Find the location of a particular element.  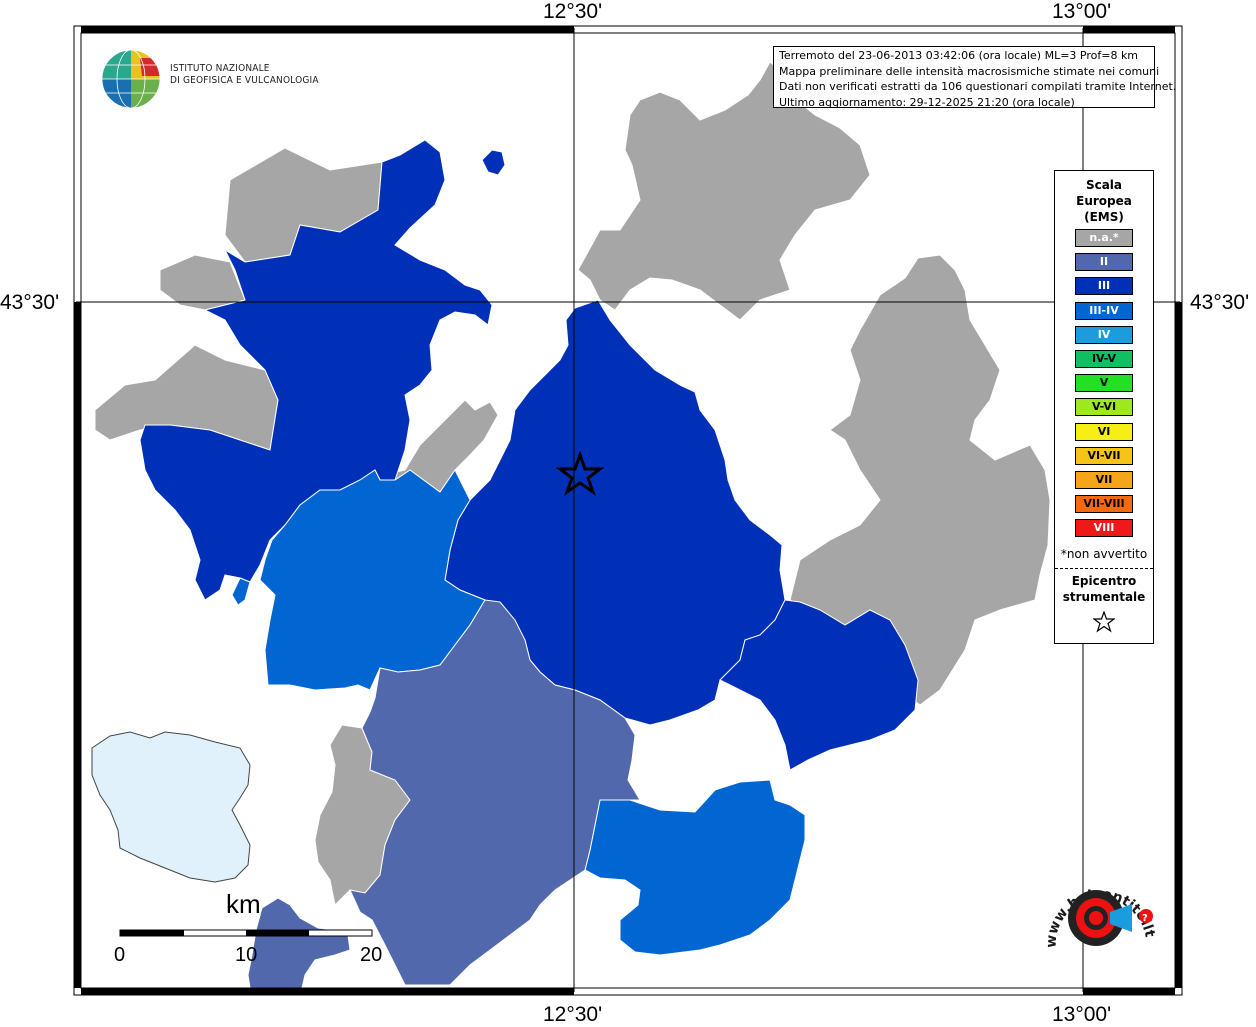

scale-tick-10: 10 is located at coordinates (246, 955).